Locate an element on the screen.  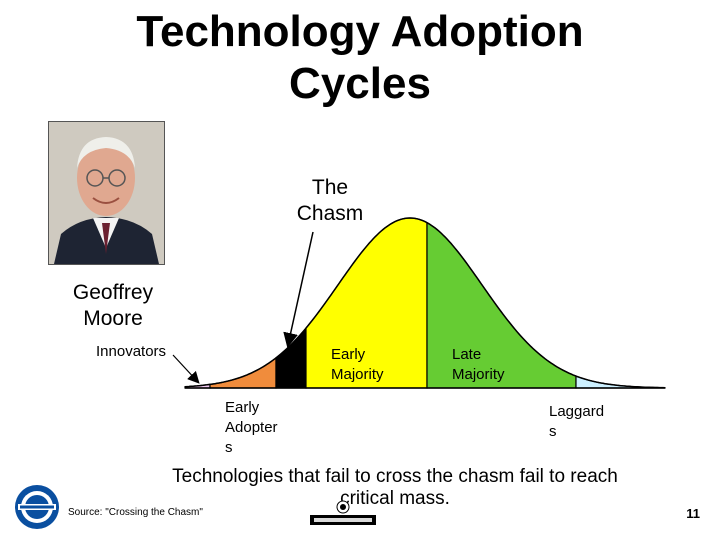
chasm-segment is located at coordinates (291, 357).